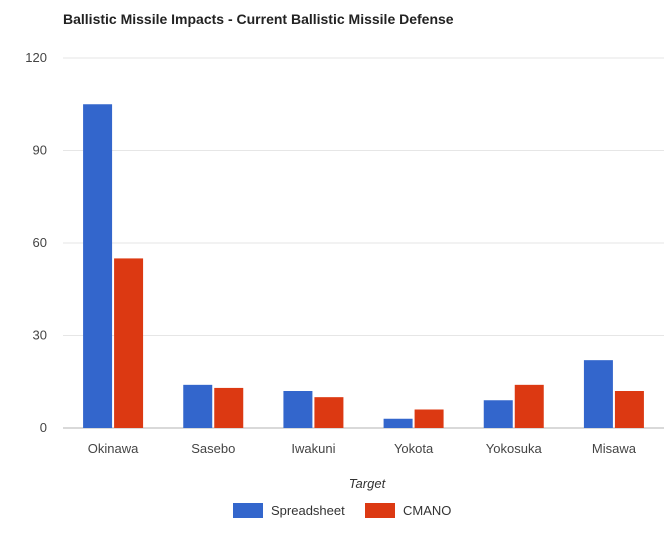 This screenshot has width=671, height=538. Describe the element at coordinates (129, 343) in the screenshot. I see `bar-cmano-okinawa` at that location.